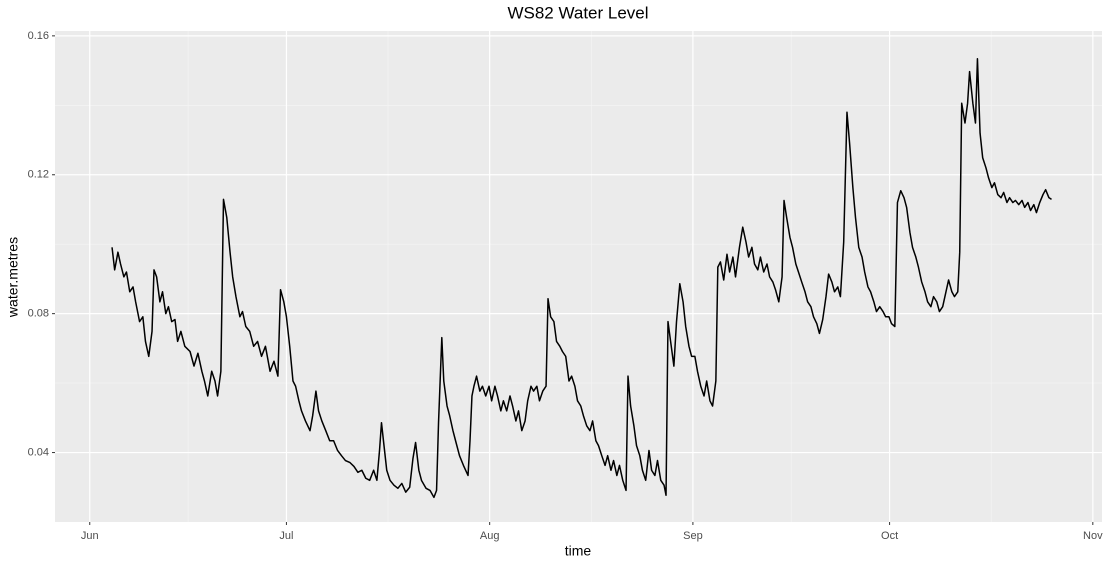 The image size is (1108, 567). Describe the element at coordinates (578, 551) in the screenshot. I see `x-axis-title: time` at that location.